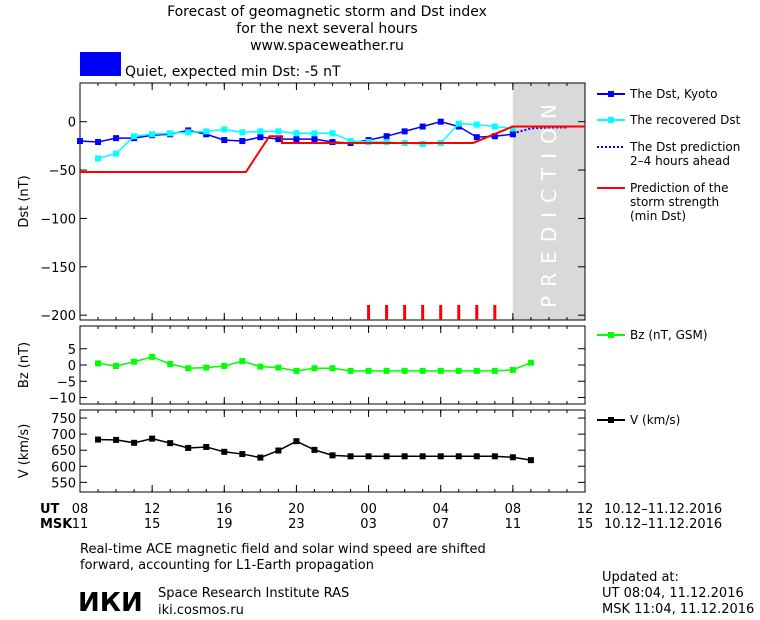 This screenshot has height=620, width=760. What do you see at coordinates (50, 509) in the screenshot?
I see `ut-label: UT` at bounding box center [50, 509].